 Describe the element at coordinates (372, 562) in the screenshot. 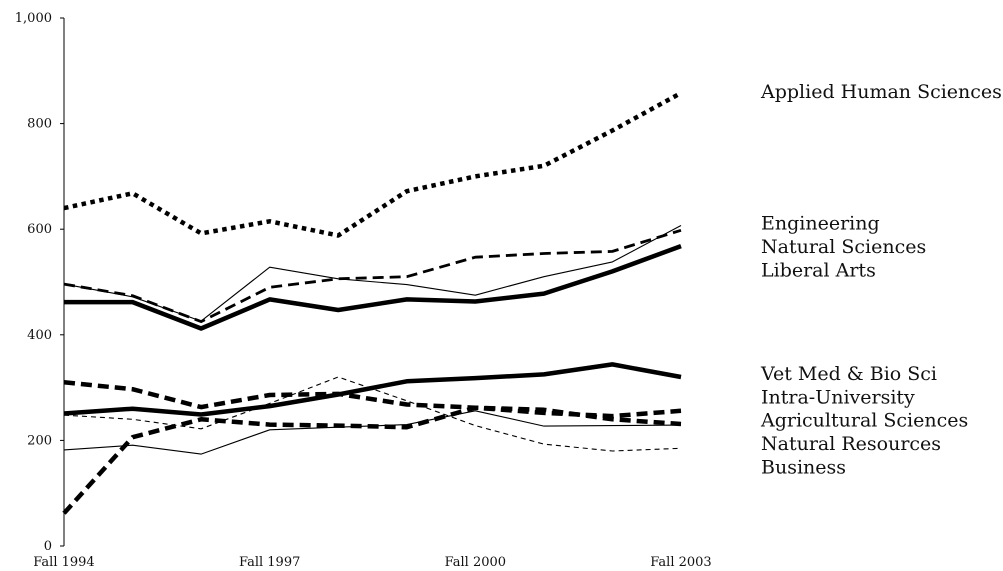

I see `x-axis-ticks: Fall 1994 Fall 1997 Fall 2000 Fall 2003` at that location.